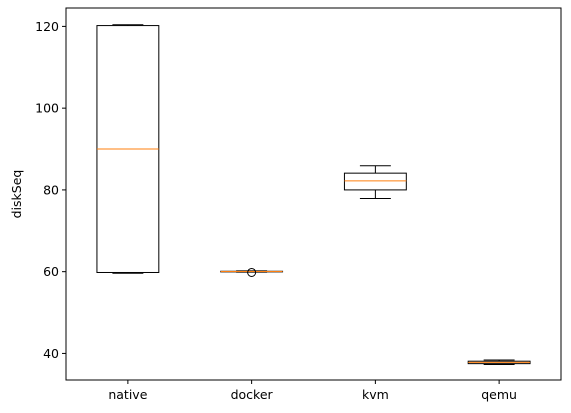  Describe the element at coordinates (312, 391) in the screenshot. I see `x-axis: native docker kvm qemu` at that location.